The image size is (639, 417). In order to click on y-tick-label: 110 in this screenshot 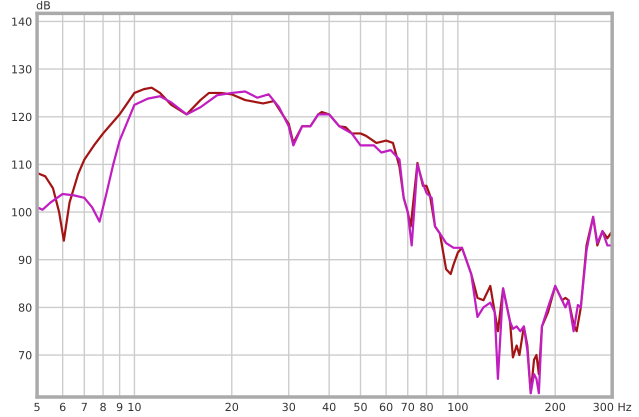, I will do `click(22, 164)`.